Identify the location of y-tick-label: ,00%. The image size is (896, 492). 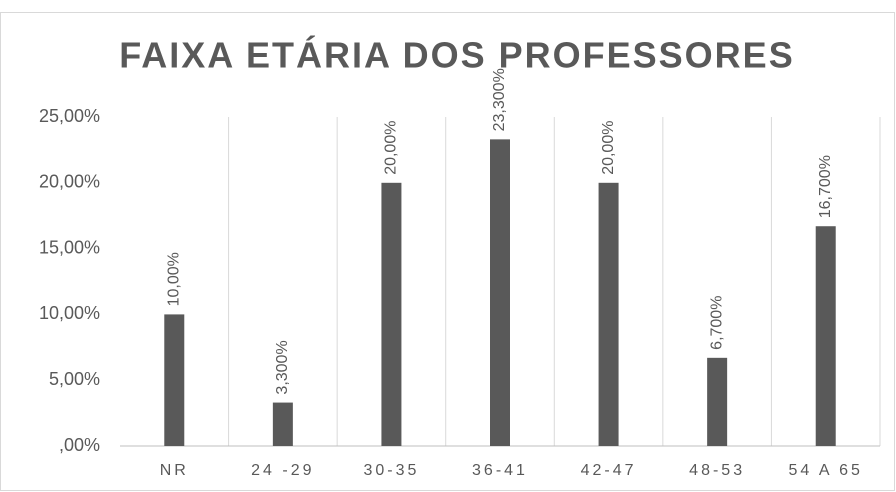
(79, 445).